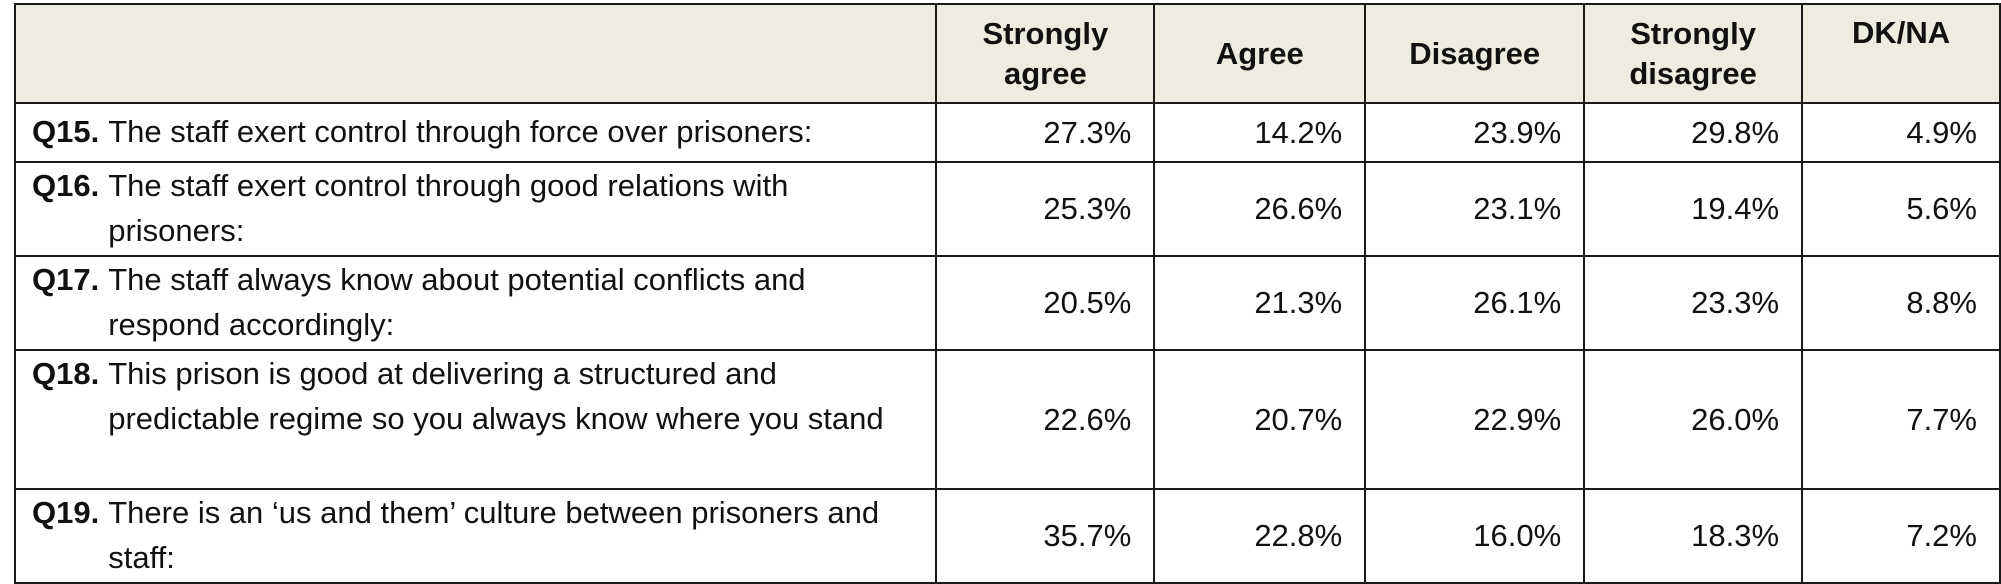 This screenshot has width=2001, height=584. Describe the element at coordinates (1901, 419) in the screenshot. I see `value-cell: 7.7%` at that location.